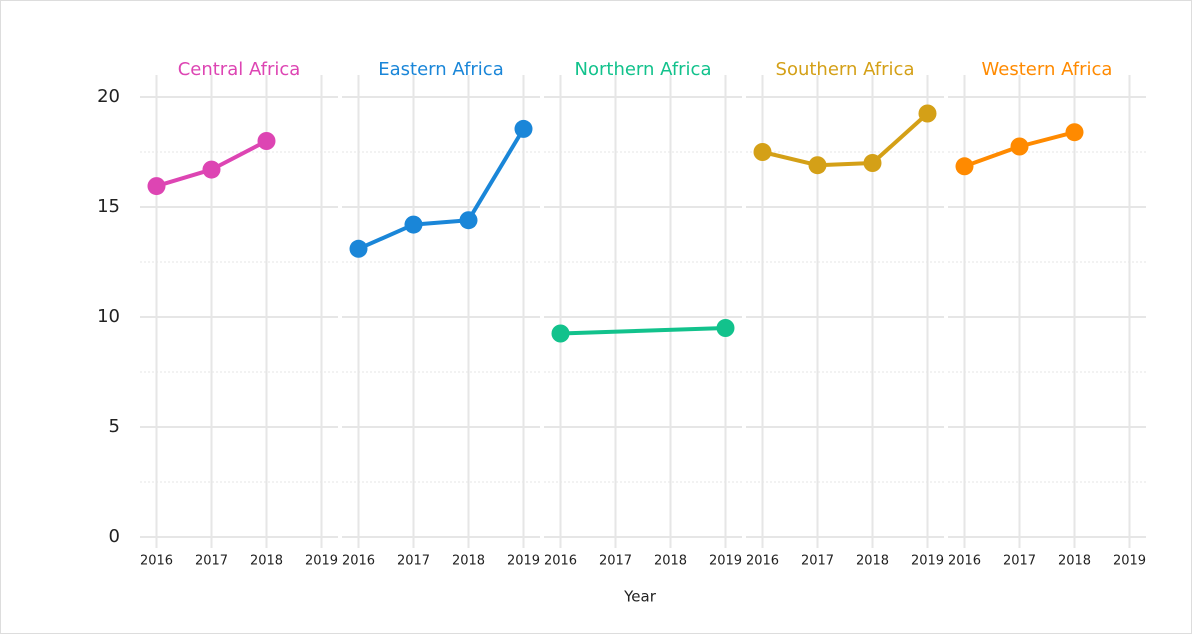  I want to click on y-tick-label: 20, so click(108, 96).